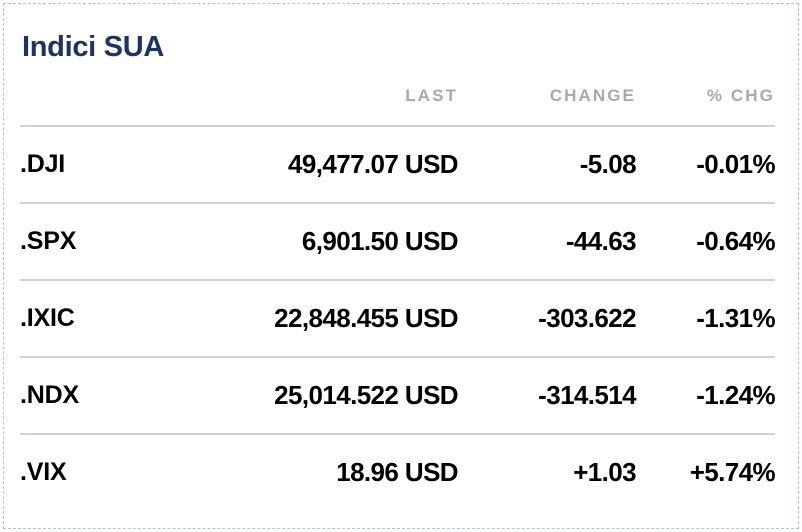 This screenshot has height=532, width=802. I want to click on cell-last: 6,901.50 USD, so click(355, 241).